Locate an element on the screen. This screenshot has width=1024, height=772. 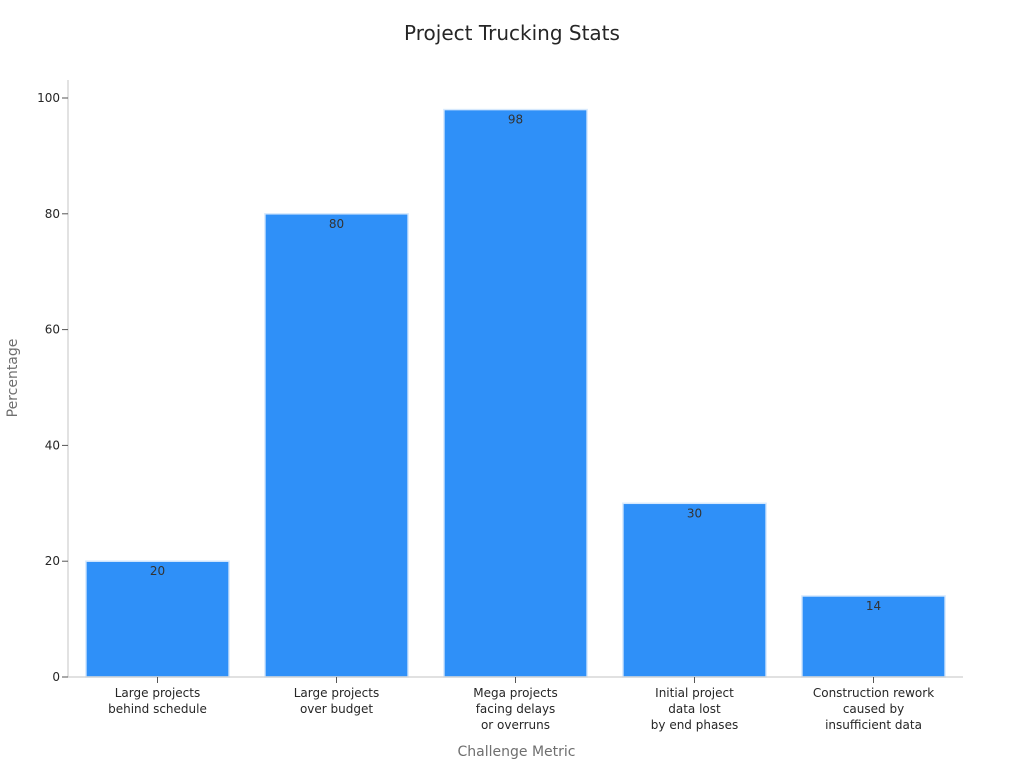
x-tick-label-line: facing delays is located at coordinates (516, 709).